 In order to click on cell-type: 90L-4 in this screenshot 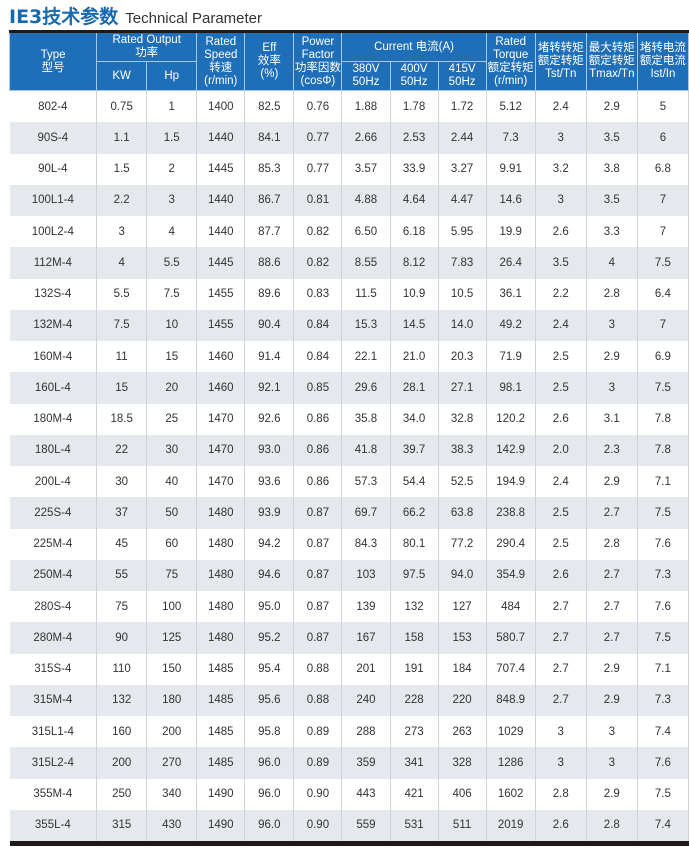, I will do `click(53, 169)`.